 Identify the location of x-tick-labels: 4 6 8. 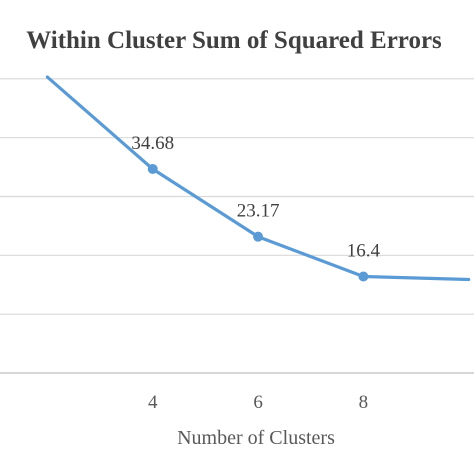
(258, 402).